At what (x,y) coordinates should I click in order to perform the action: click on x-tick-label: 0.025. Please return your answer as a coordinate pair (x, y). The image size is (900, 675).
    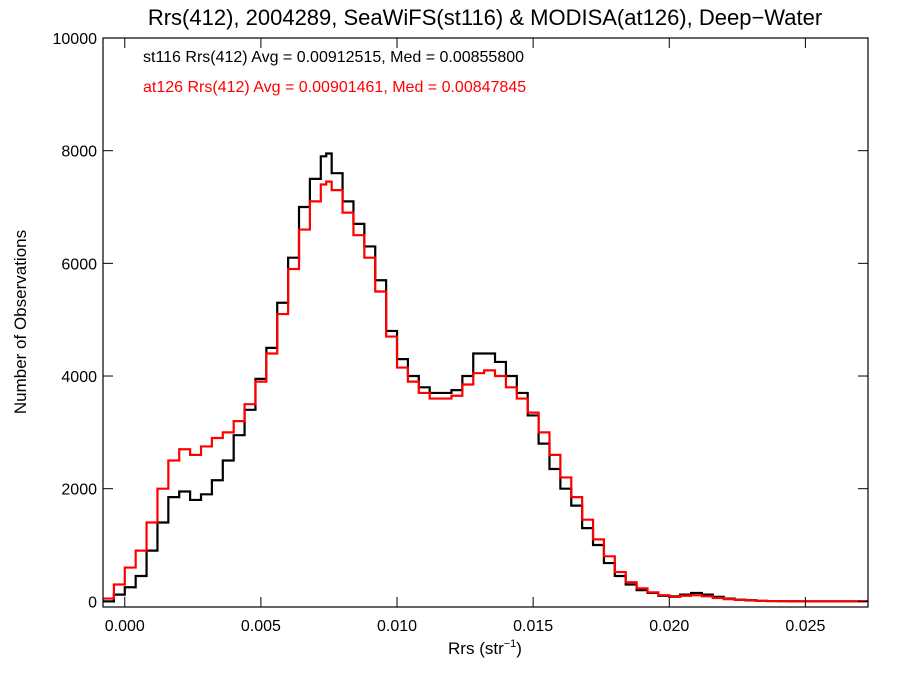
    Looking at the image, I should click on (805, 626).